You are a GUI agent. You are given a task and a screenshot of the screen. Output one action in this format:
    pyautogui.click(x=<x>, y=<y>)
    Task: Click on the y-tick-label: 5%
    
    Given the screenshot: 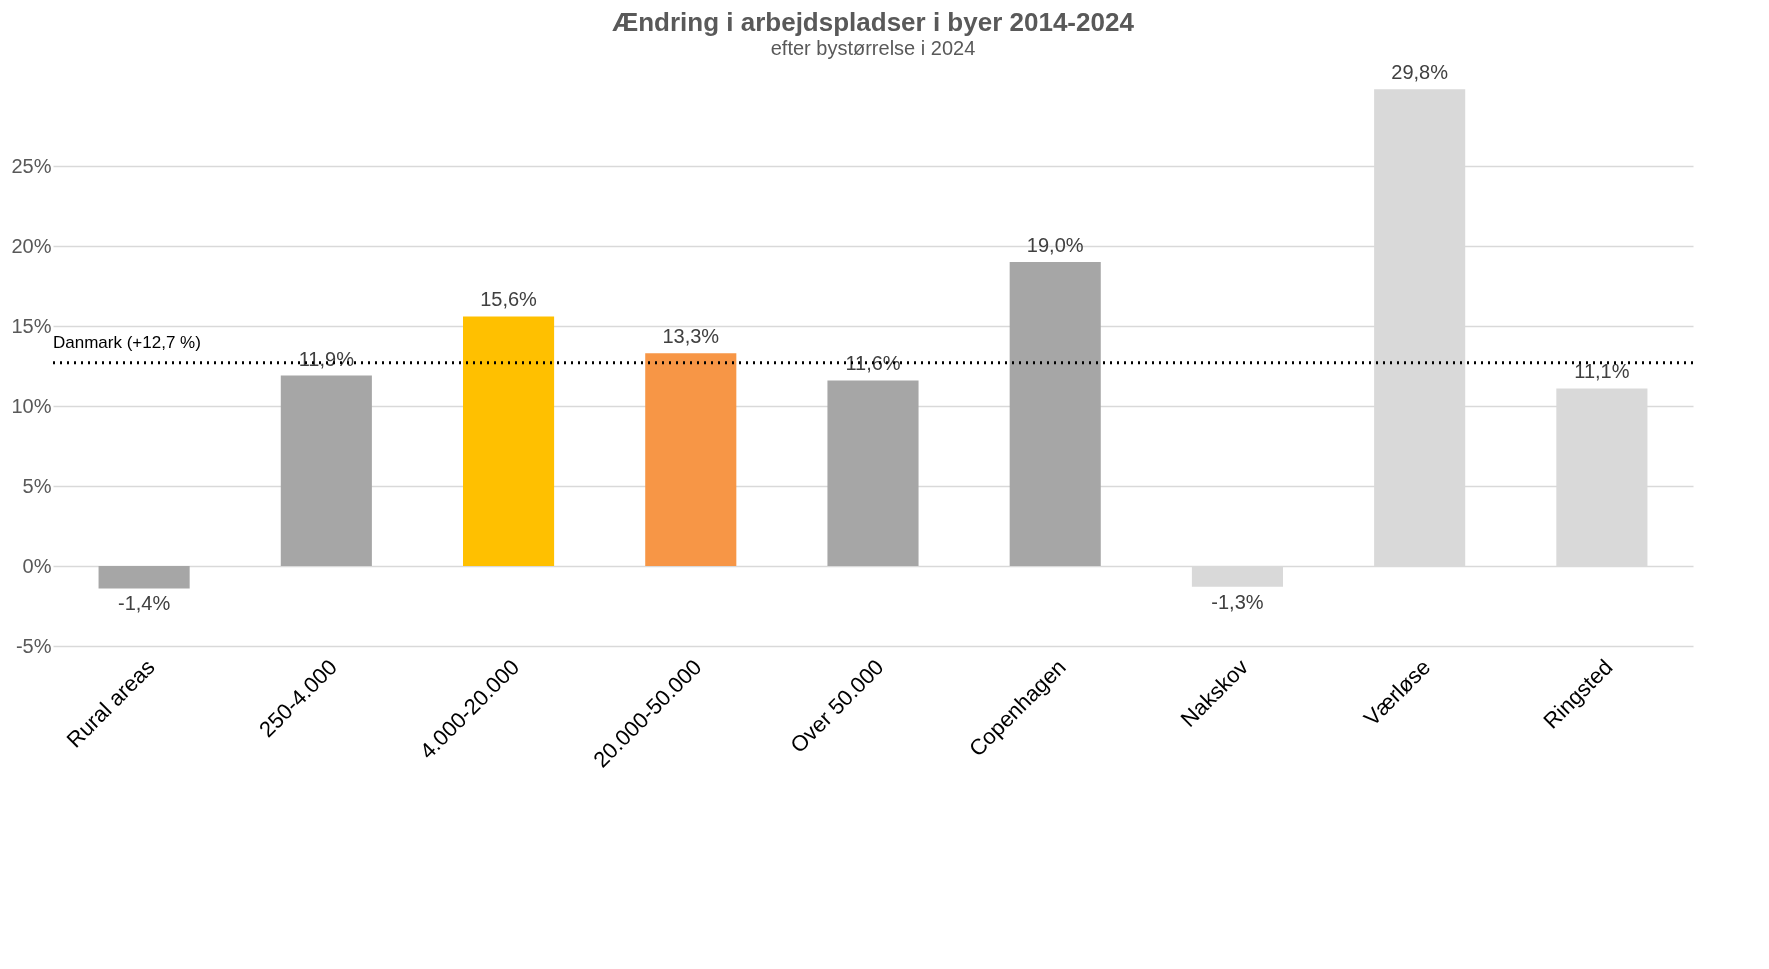 What is the action you would take?
    pyautogui.click(x=37, y=485)
    